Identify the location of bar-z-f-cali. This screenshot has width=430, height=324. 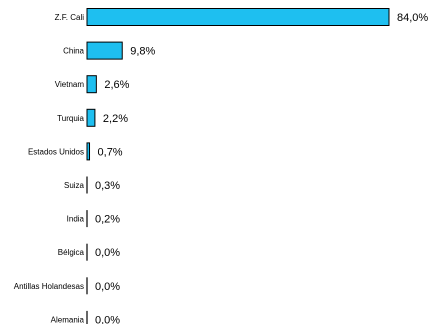
(238, 17).